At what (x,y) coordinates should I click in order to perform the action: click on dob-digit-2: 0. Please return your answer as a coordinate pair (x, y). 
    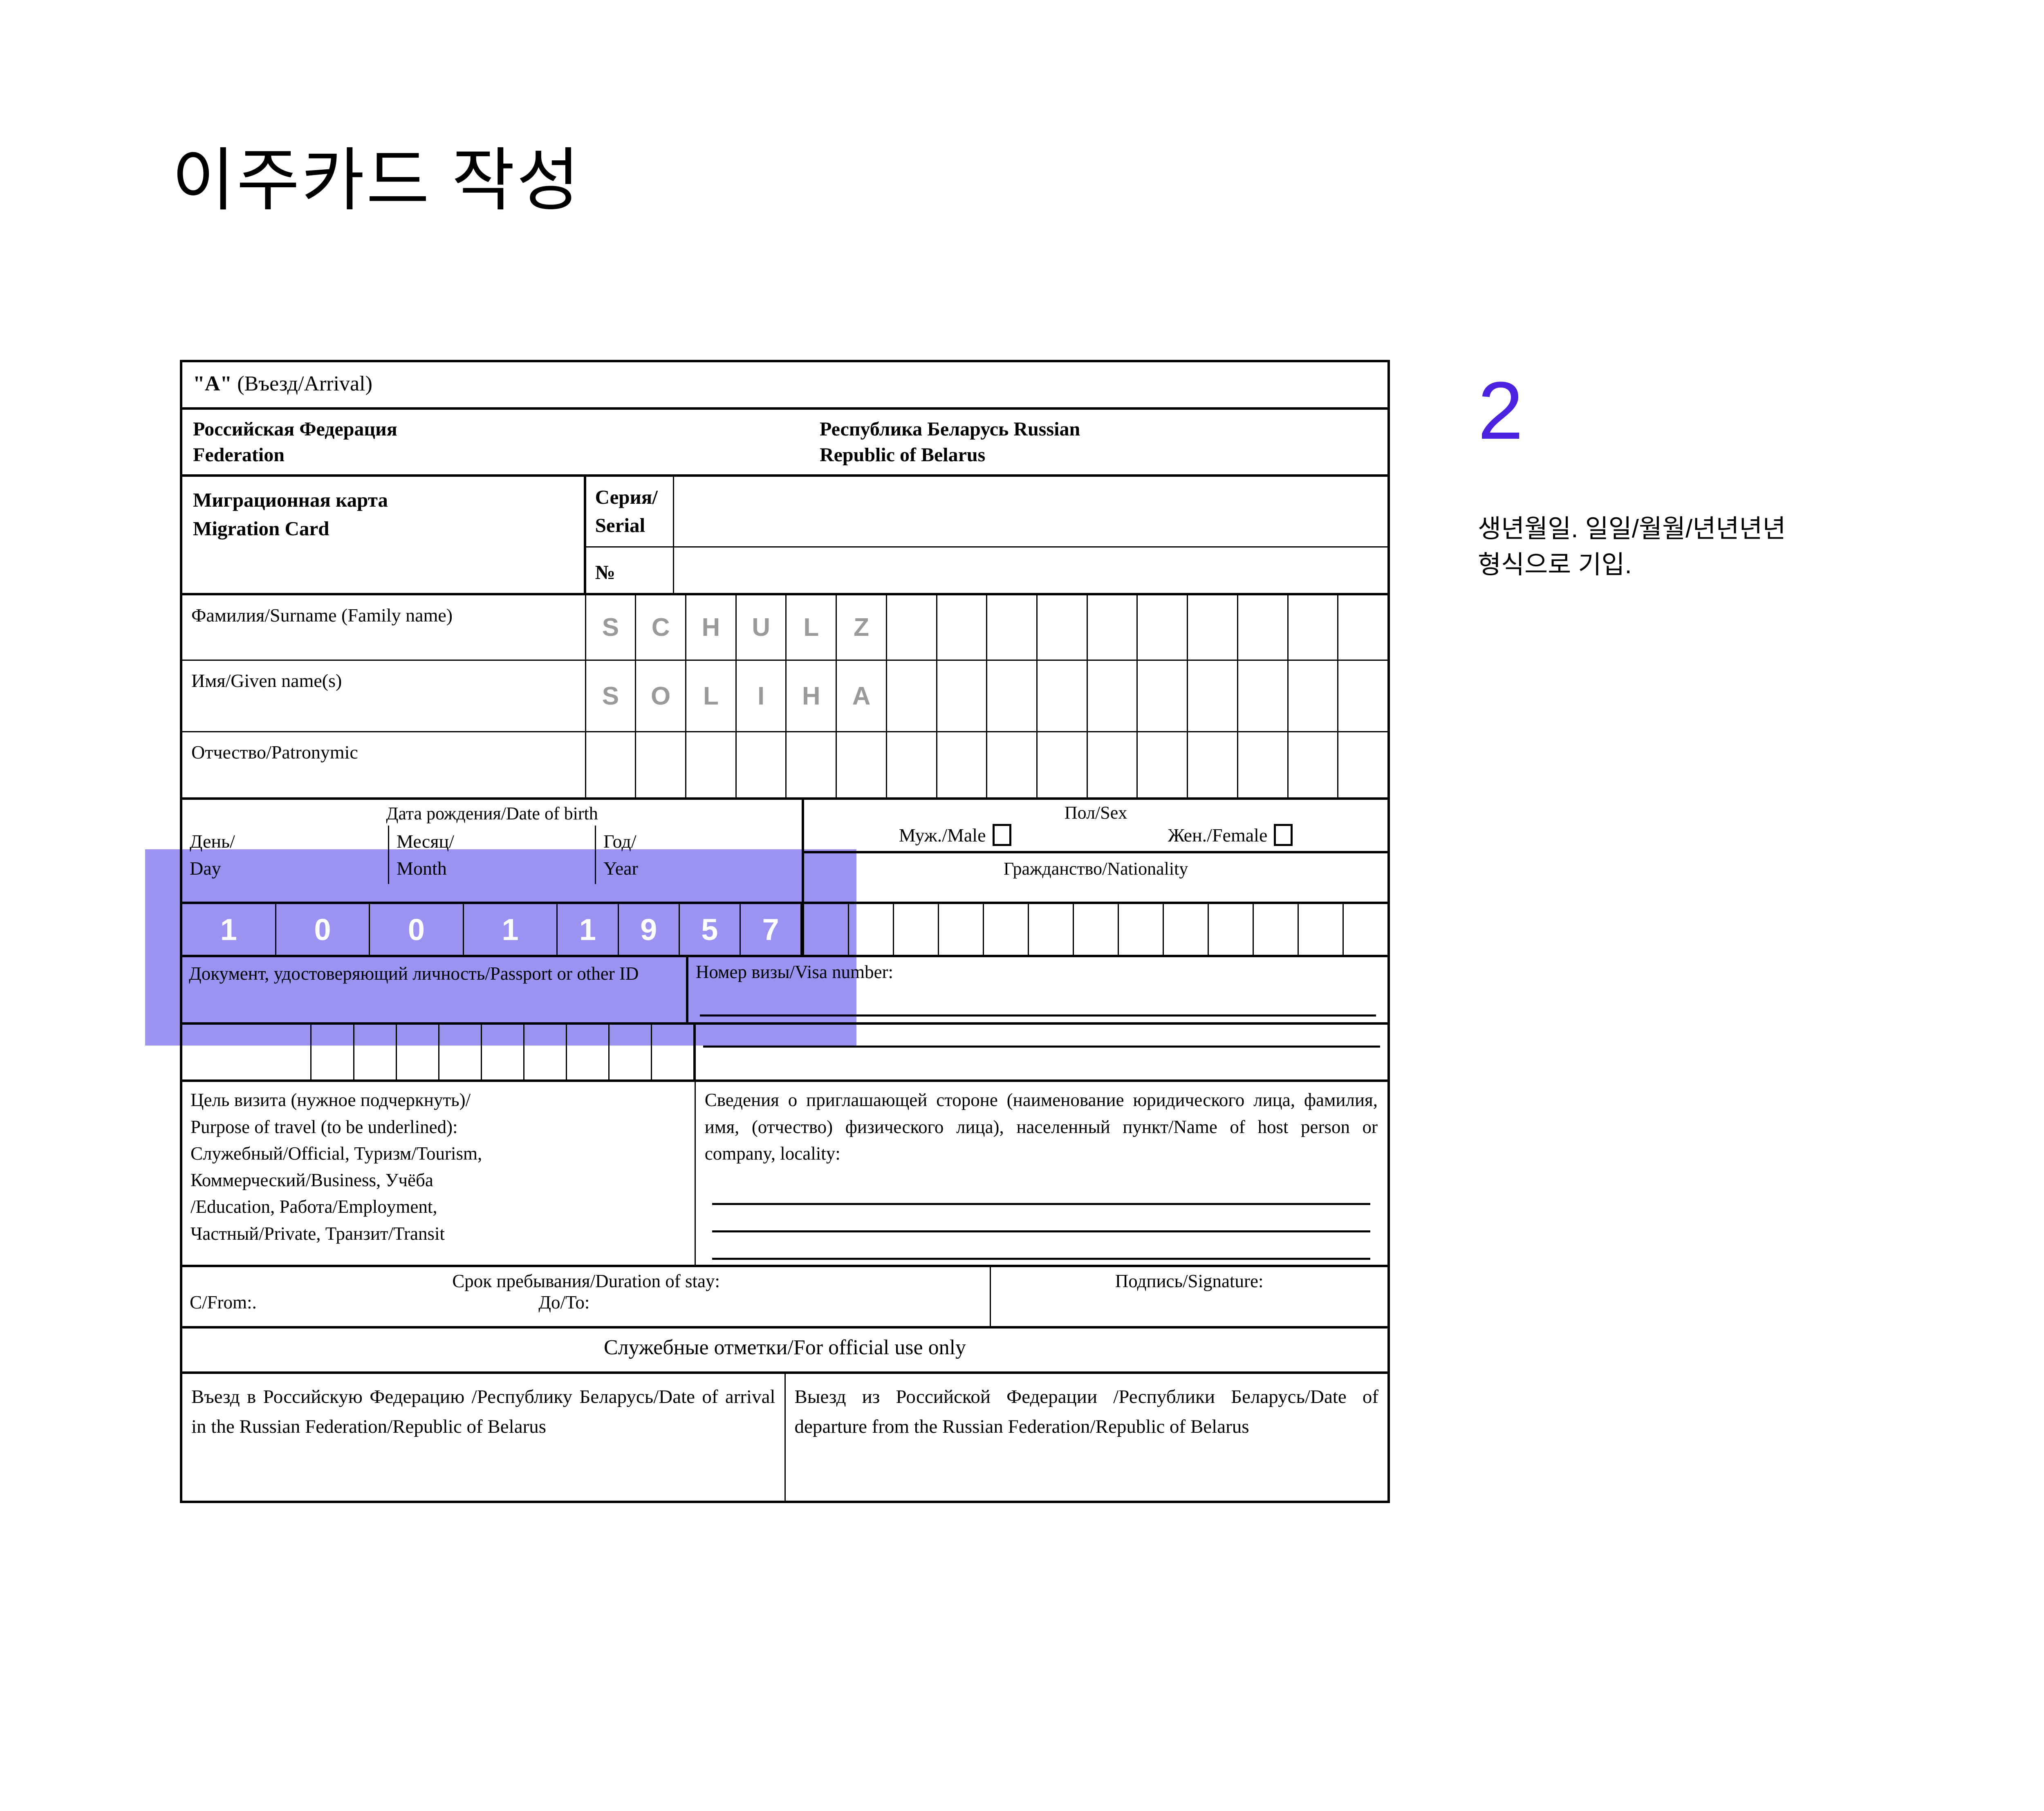
    Looking at the image, I should click on (323, 929).